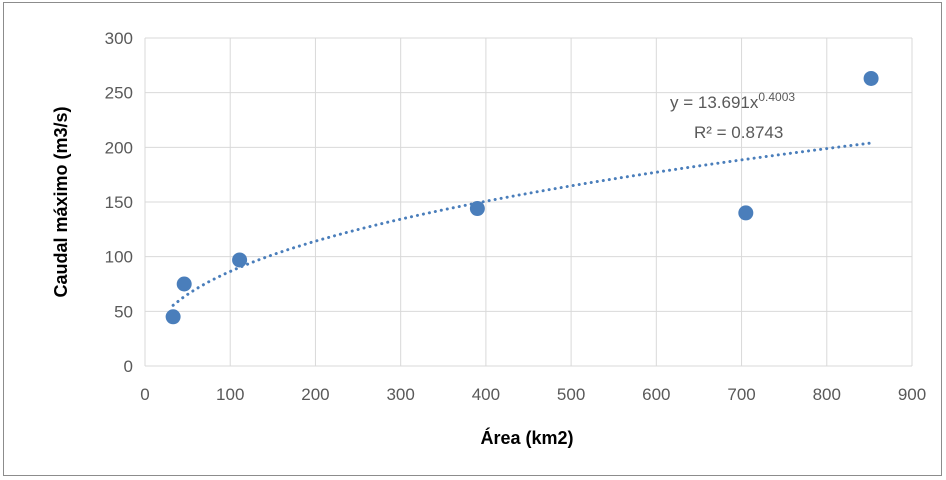 This screenshot has height=480, width=946. I want to click on trendline-equation-exponent: 0.4003, so click(776, 97).